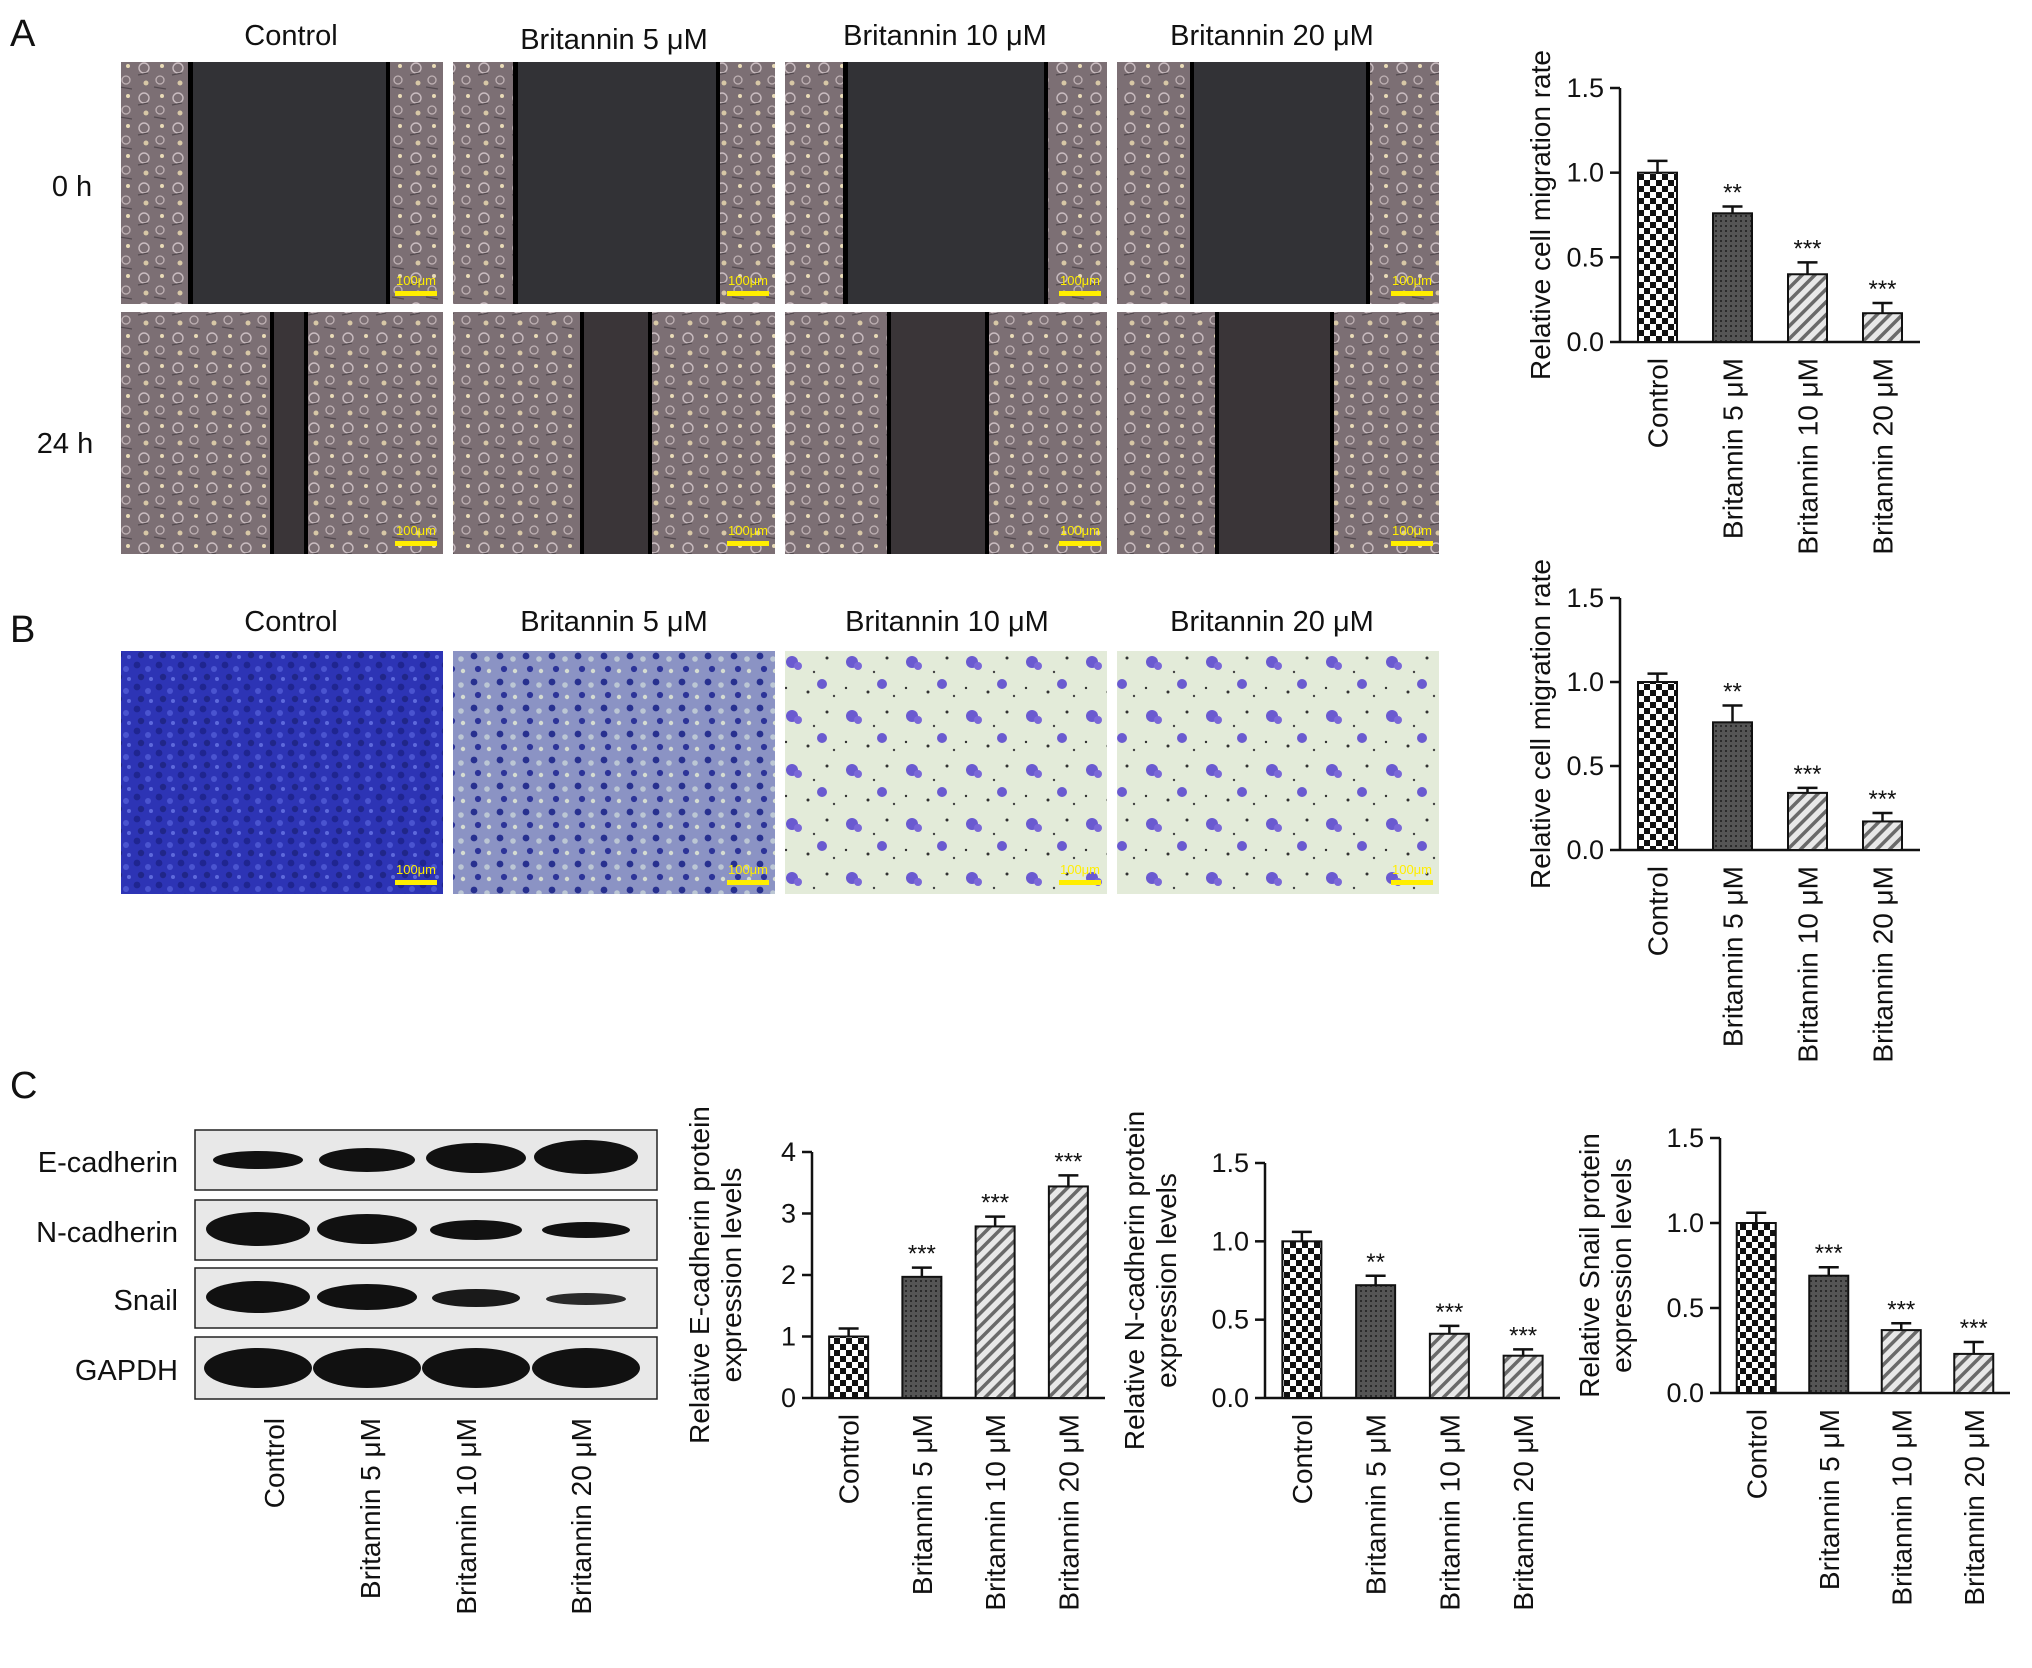  Describe the element at coordinates (108, 1163) in the screenshot. I see `blot-label-e-cadherin: E-cadherin` at that location.